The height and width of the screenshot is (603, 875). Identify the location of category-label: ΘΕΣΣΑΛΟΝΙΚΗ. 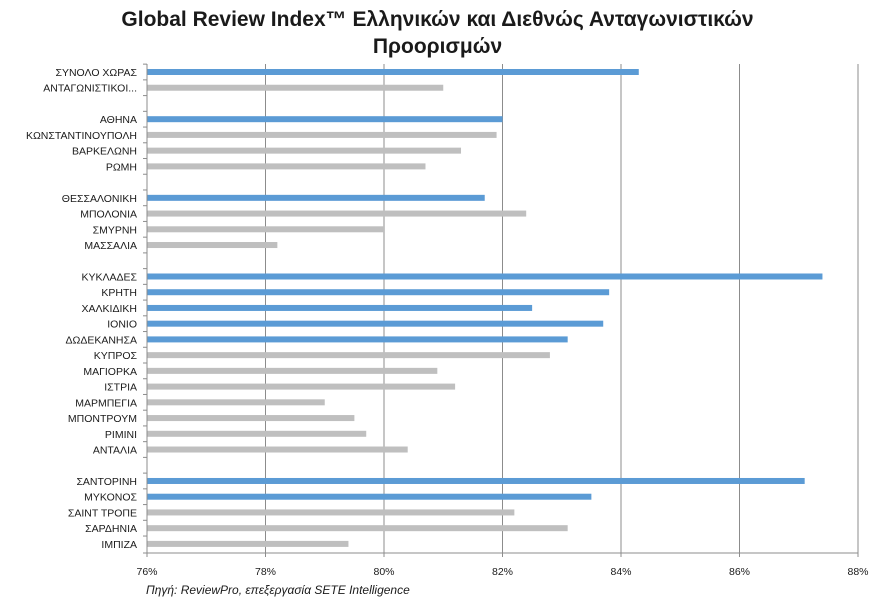
(99, 199).